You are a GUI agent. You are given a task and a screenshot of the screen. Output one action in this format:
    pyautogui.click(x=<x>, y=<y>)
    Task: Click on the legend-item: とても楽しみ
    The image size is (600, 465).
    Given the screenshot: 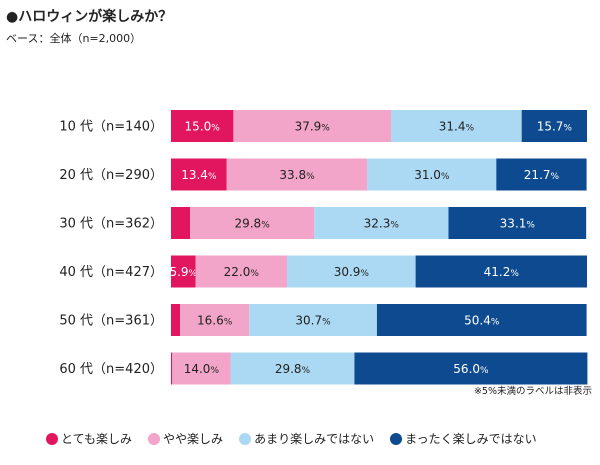 What is the action you would take?
    pyautogui.click(x=89, y=438)
    